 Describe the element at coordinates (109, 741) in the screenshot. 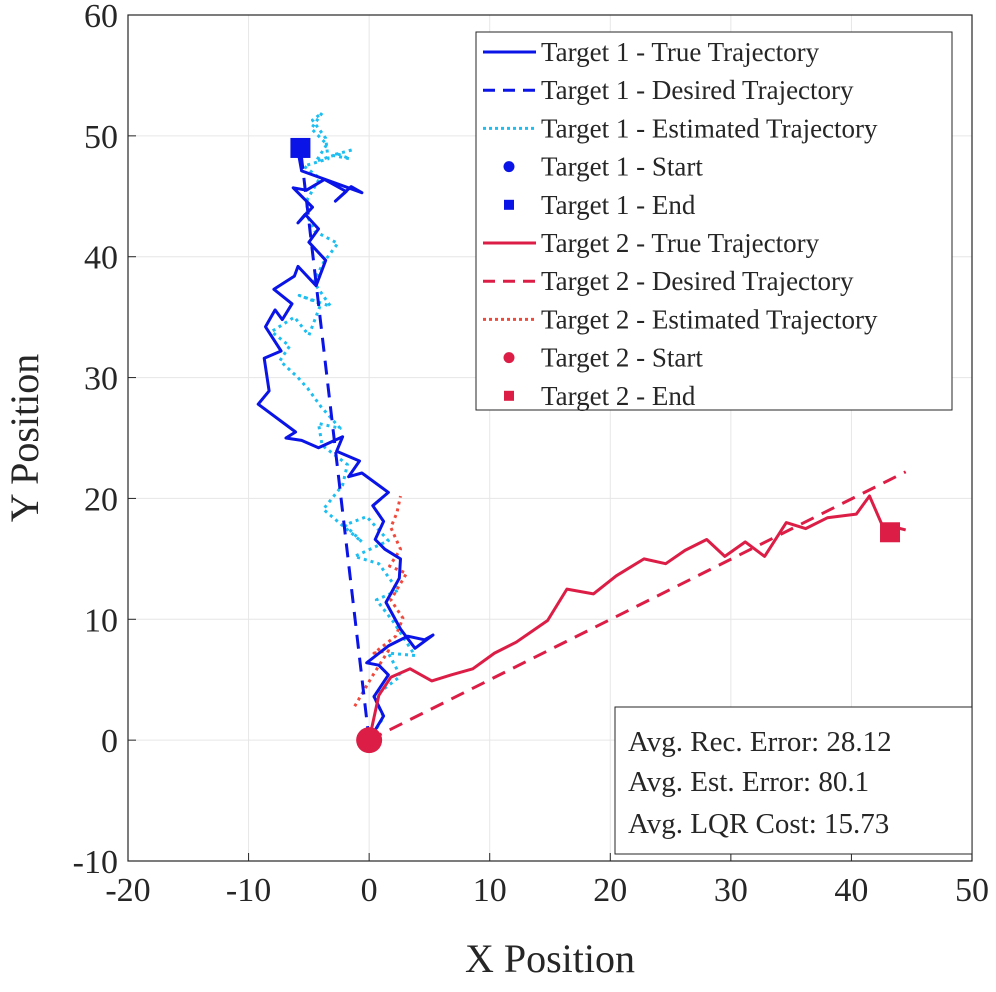

I see `y-tick-label: 0` at that location.